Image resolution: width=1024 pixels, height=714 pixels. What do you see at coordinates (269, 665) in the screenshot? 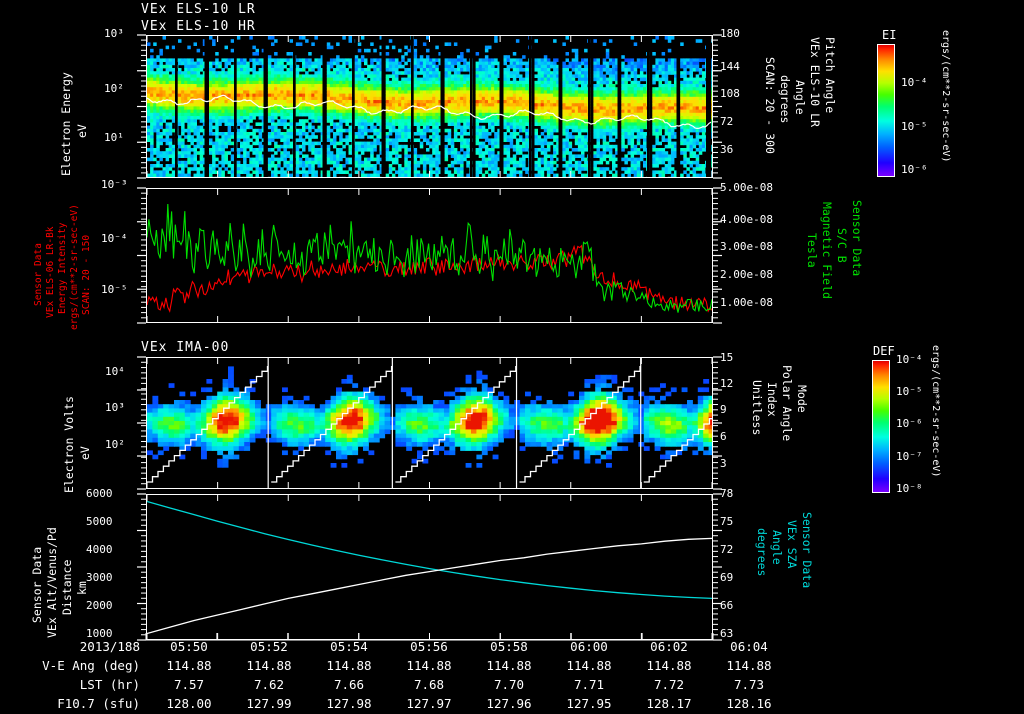
I see `ve-ang-cell-1: 114.88` at bounding box center [269, 665].